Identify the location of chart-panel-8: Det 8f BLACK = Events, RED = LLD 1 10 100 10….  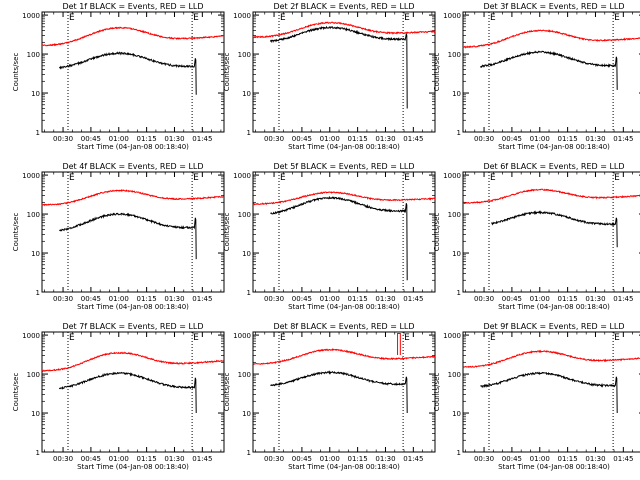
(329, 396).